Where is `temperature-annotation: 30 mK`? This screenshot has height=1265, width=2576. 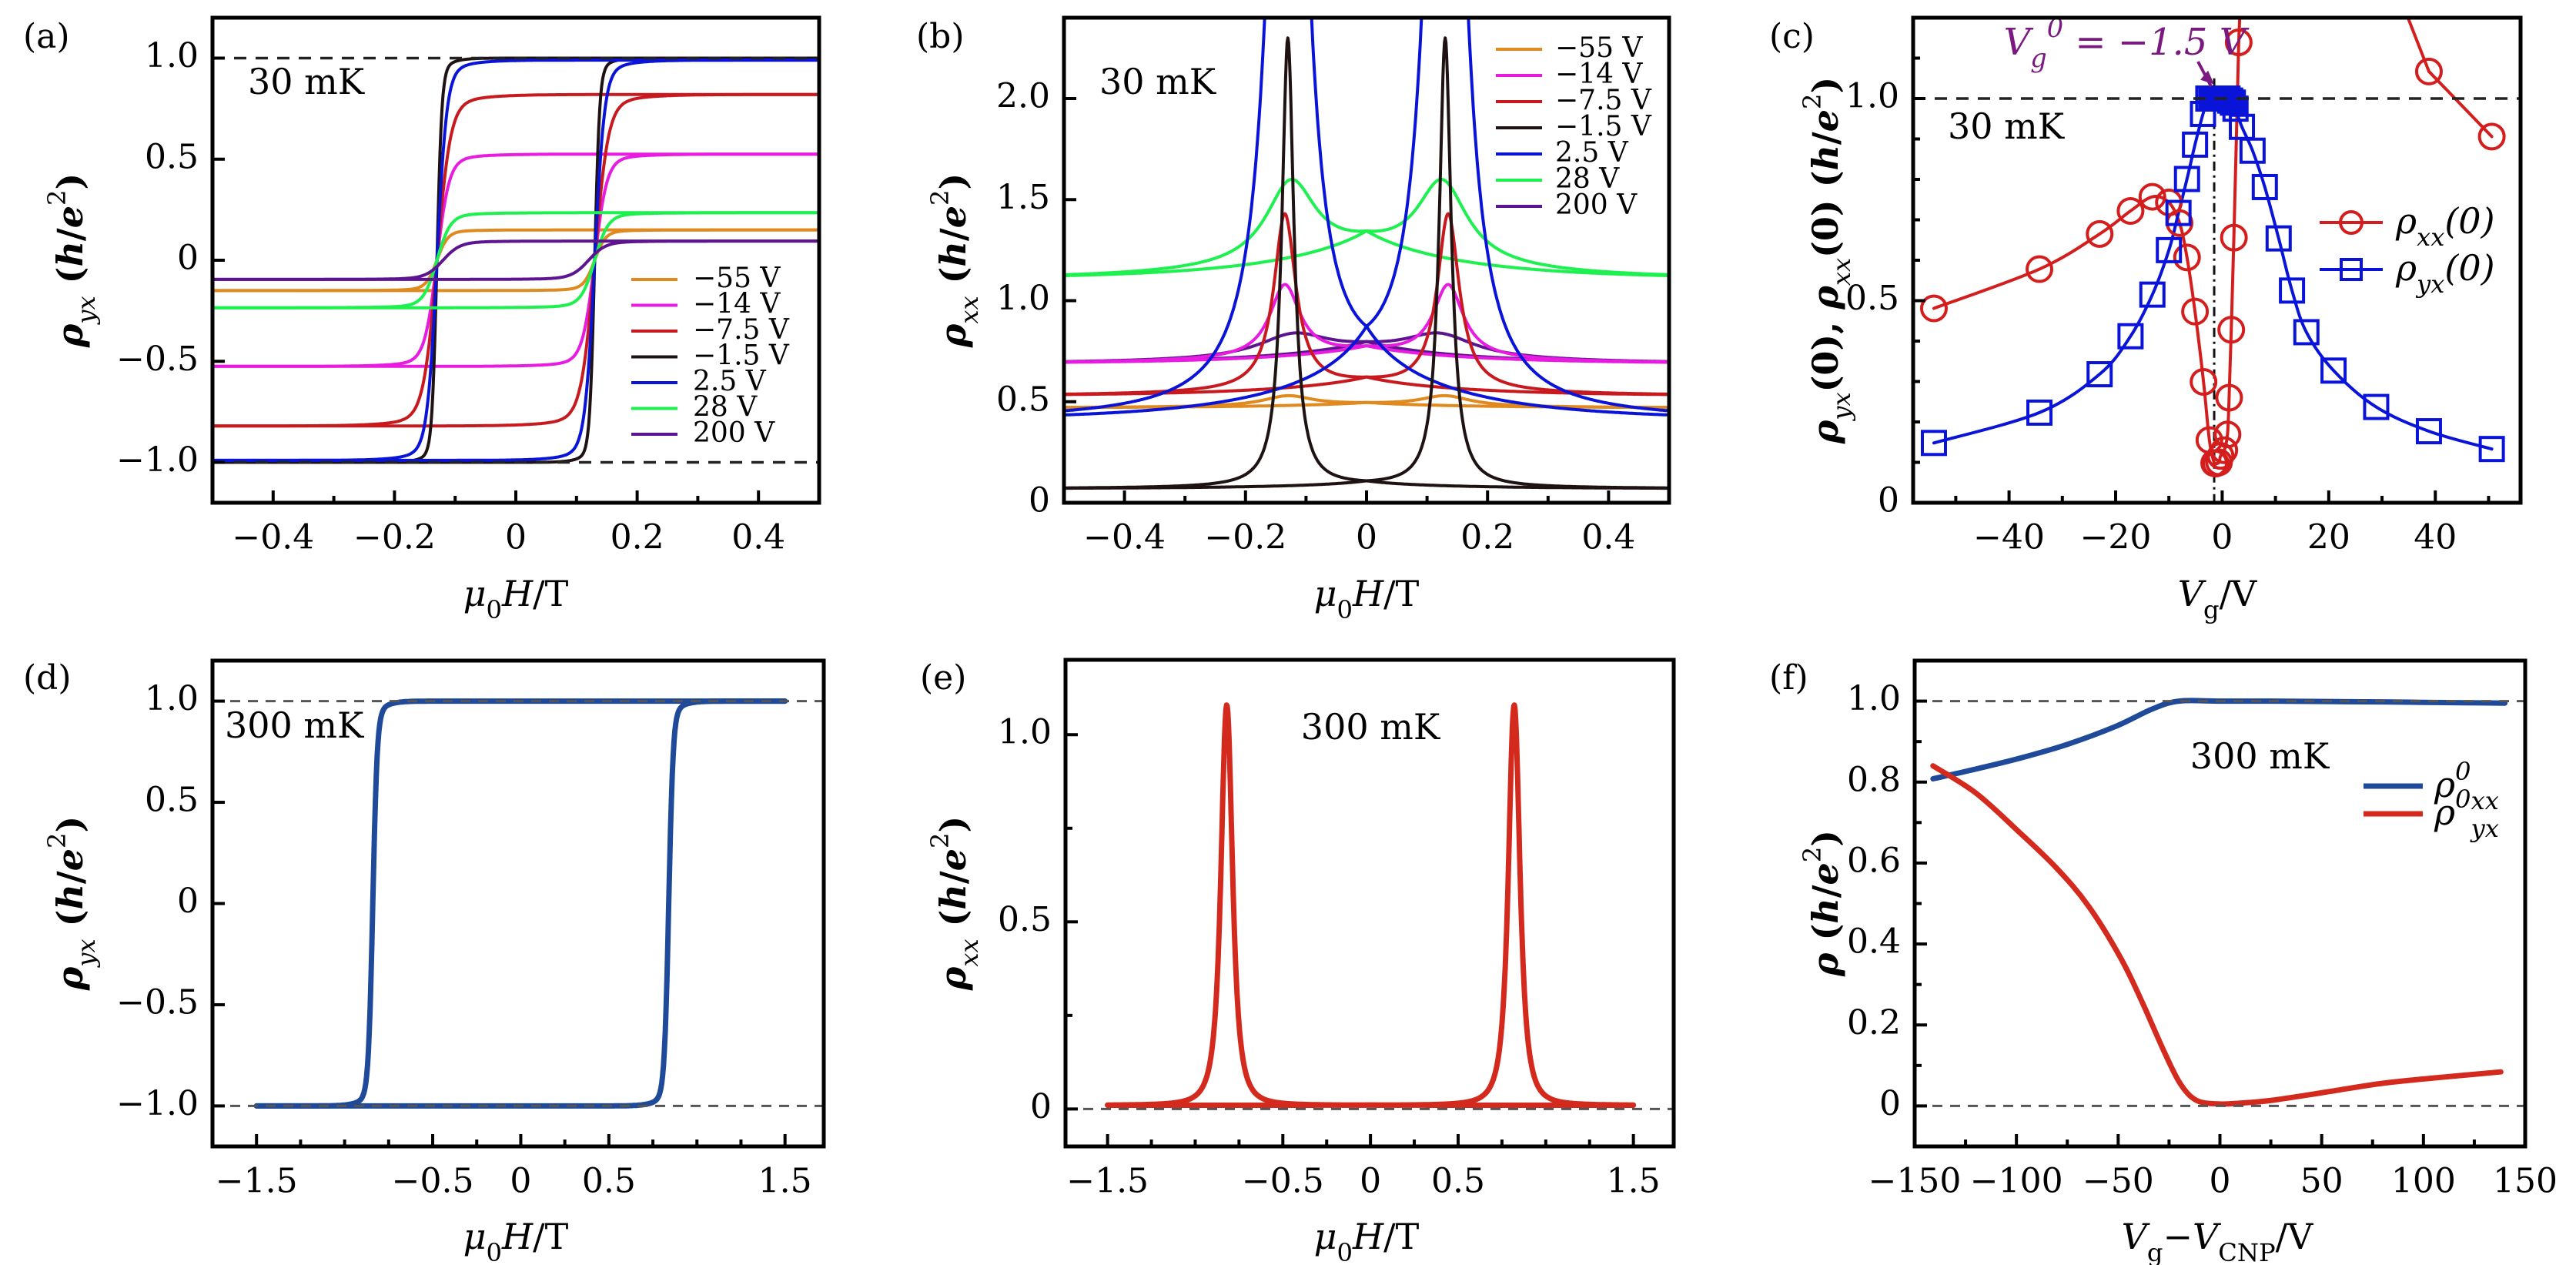
temperature-annotation: 30 mK is located at coordinates (2007, 126).